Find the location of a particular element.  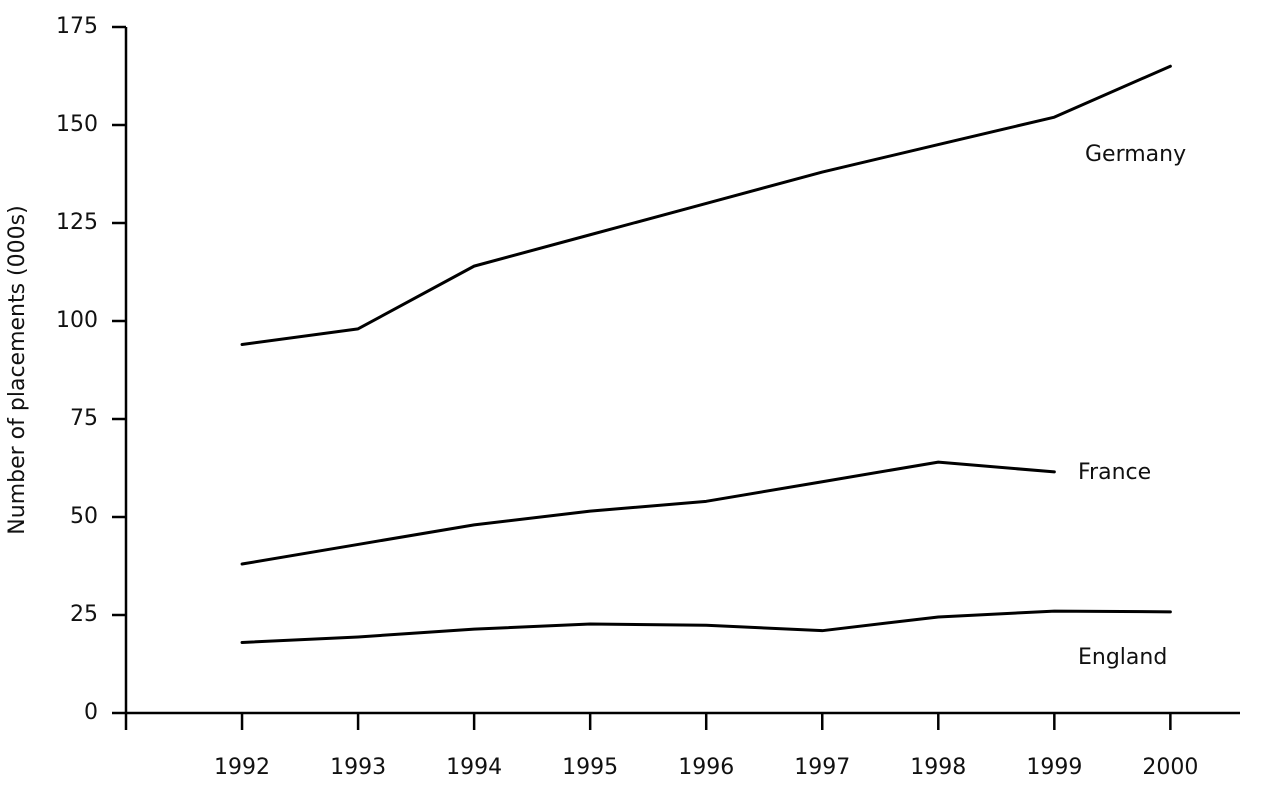

x-tick-label: 1999 is located at coordinates (1054, 767).